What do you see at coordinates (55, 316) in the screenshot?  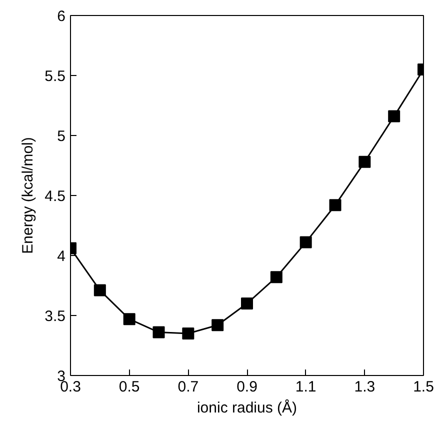 I see `y-tick-label: 3.5` at bounding box center [55, 316].